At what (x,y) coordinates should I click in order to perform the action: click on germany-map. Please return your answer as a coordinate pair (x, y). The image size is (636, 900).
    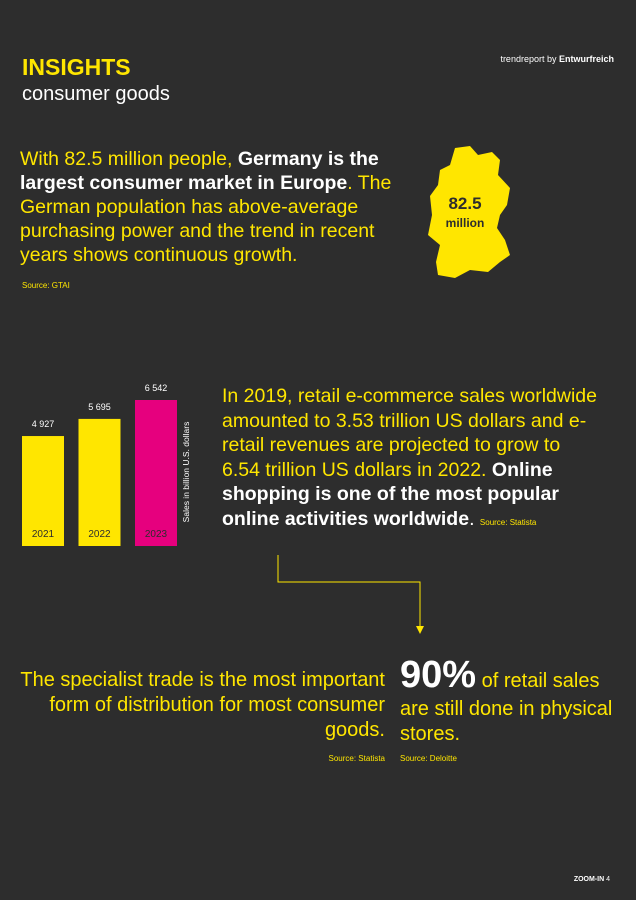
    Looking at the image, I should click on (469, 212).